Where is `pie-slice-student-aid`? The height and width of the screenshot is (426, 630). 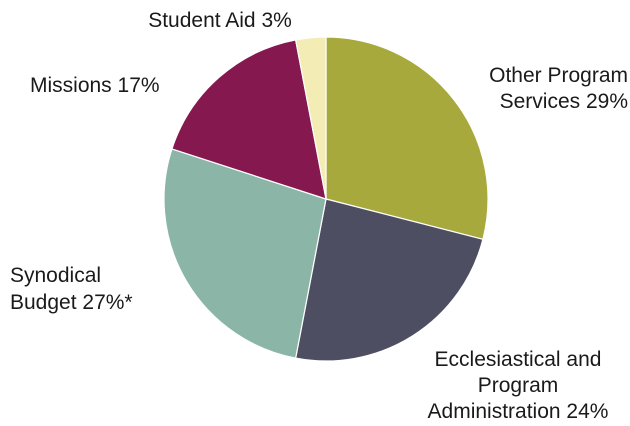
pie-slice-student-aid is located at coordinates (310, 118).